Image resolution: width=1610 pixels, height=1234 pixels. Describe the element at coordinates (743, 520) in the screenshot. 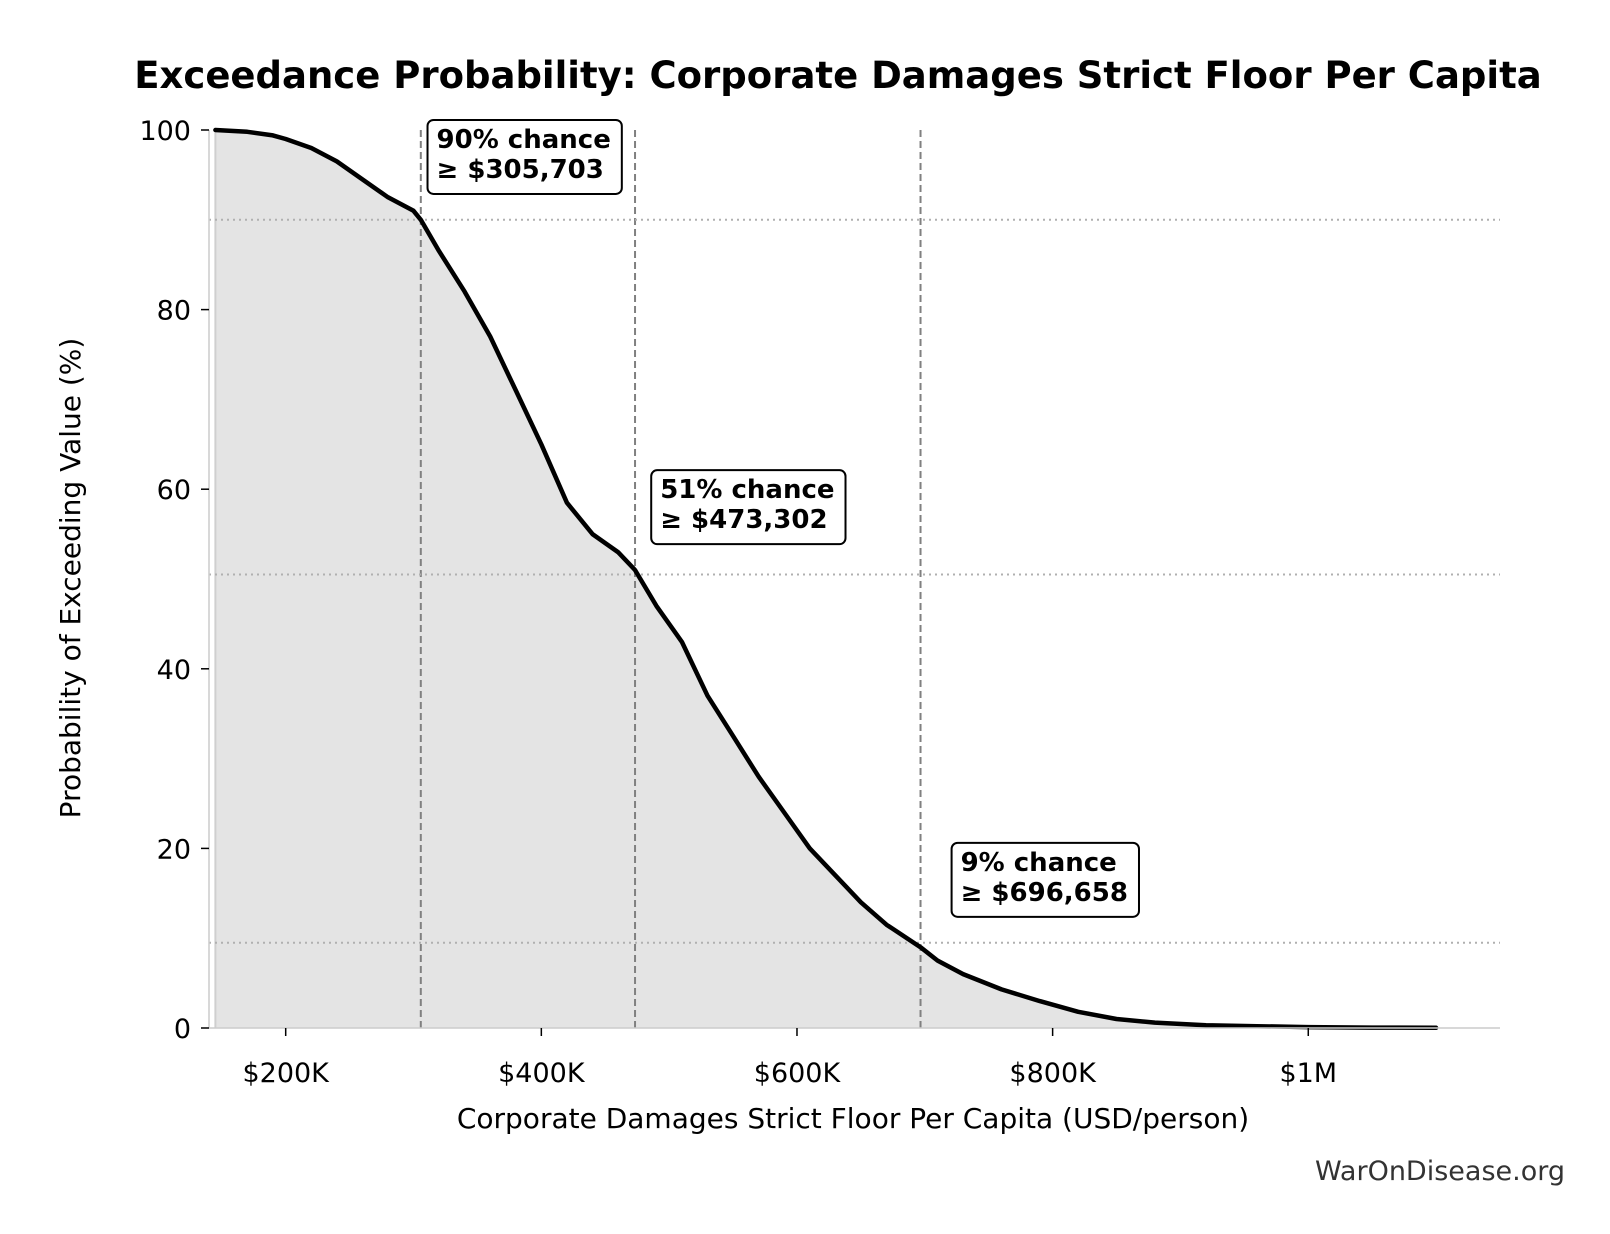

I see `annotation-line-2: ≥ $473,302` at that location.